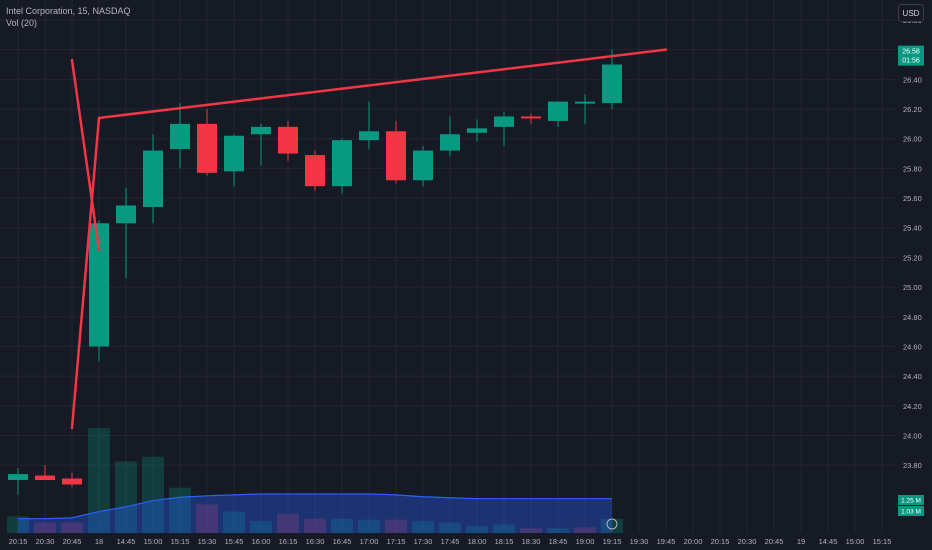 Image resolution: width=932 pixels, height=550 pixels. Describe the element at coordinates (288, 541) in the screenshot. I see `x-tick-label: 16:15` at that location.